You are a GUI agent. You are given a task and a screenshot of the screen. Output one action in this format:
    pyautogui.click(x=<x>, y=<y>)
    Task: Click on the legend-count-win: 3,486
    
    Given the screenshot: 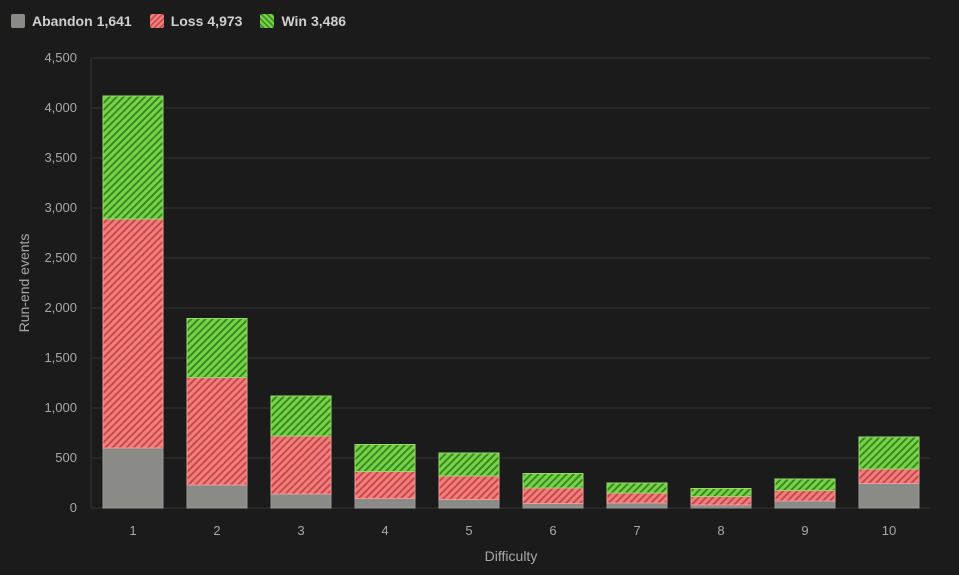 What is the action you would take?
    pyautogui.click(x=328, y=21)
    